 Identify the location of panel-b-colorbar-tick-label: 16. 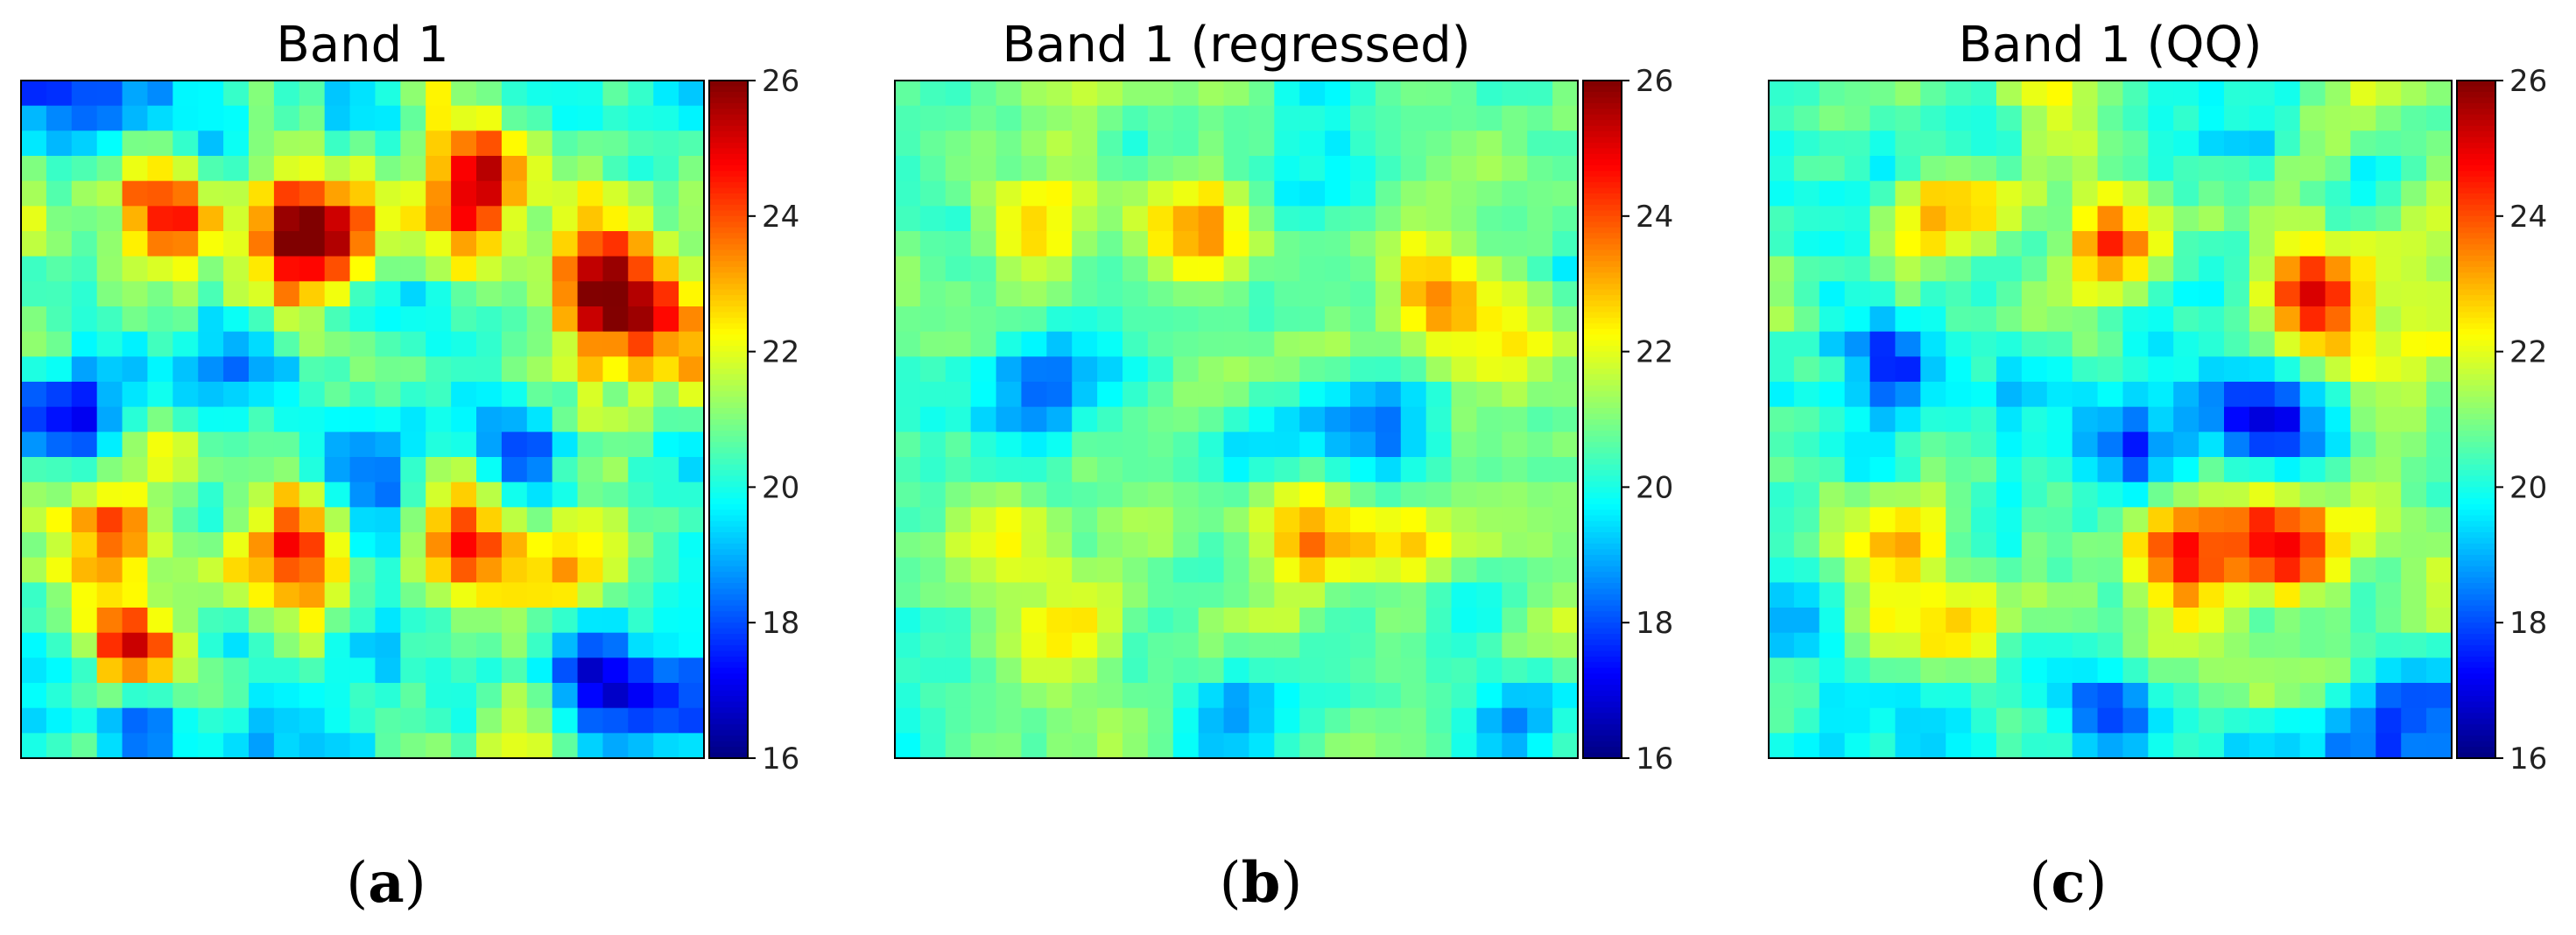
(1654, 759).